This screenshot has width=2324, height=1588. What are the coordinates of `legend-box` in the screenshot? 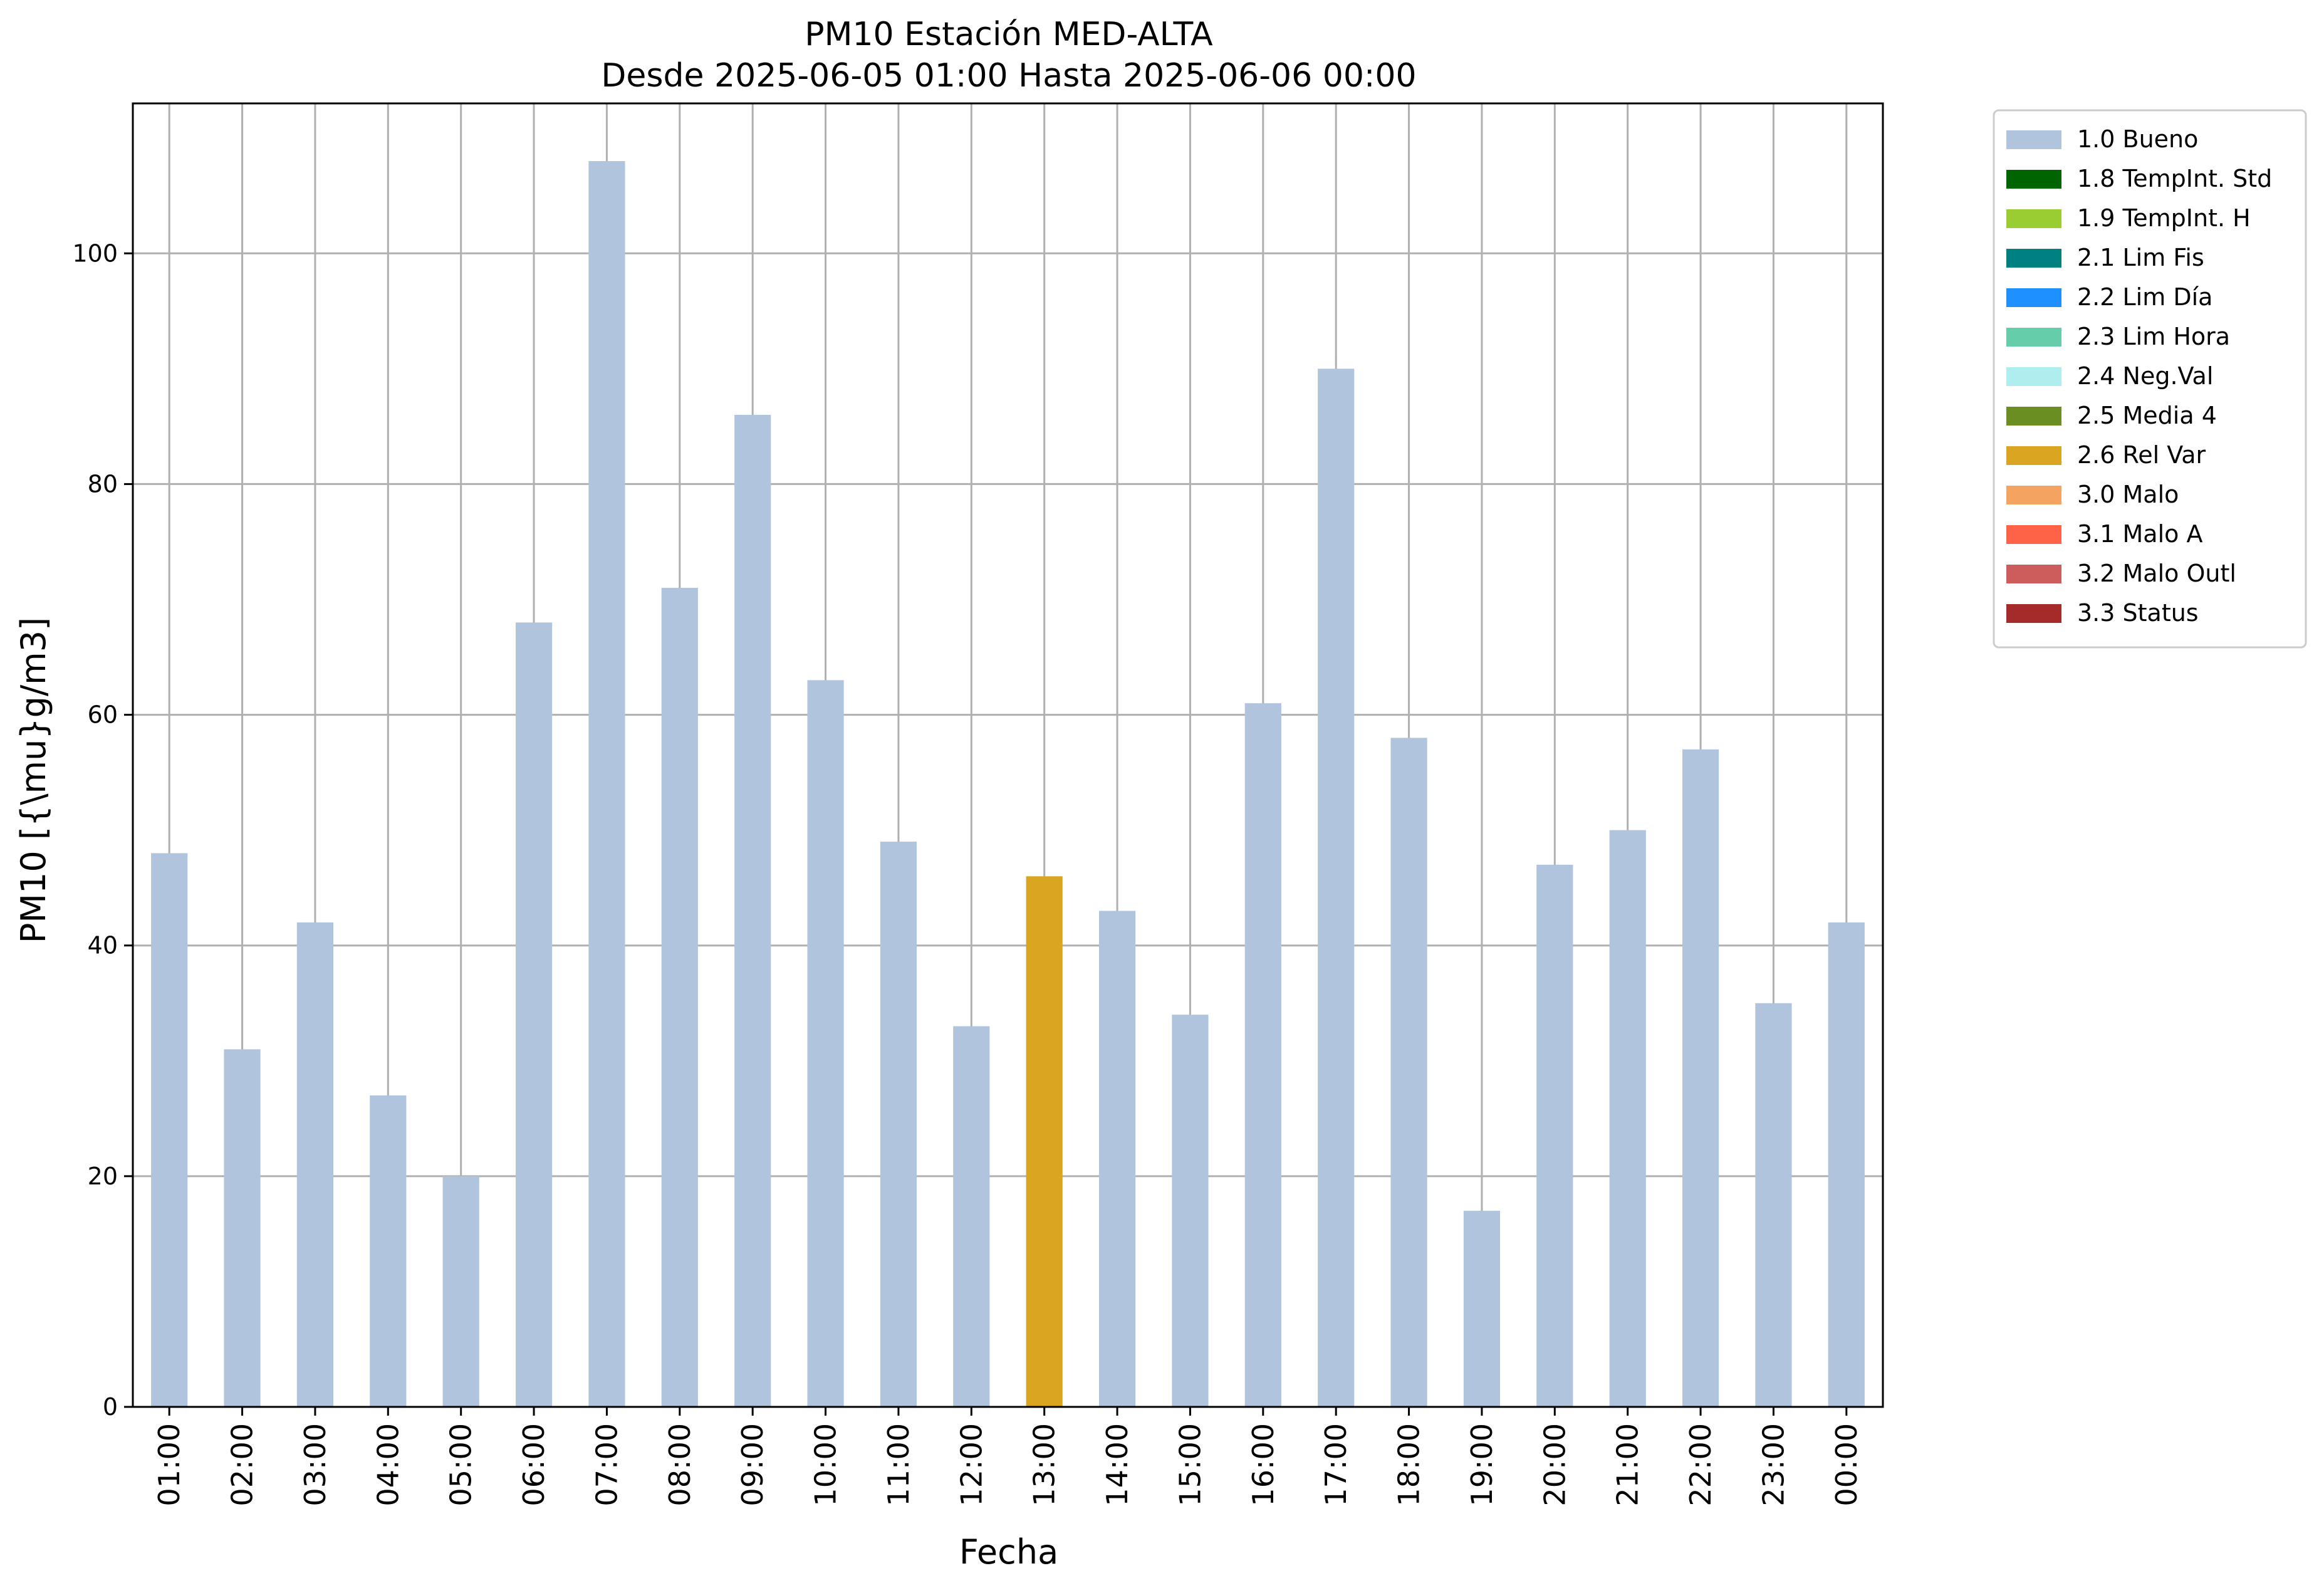 It's located at (2150, 379).